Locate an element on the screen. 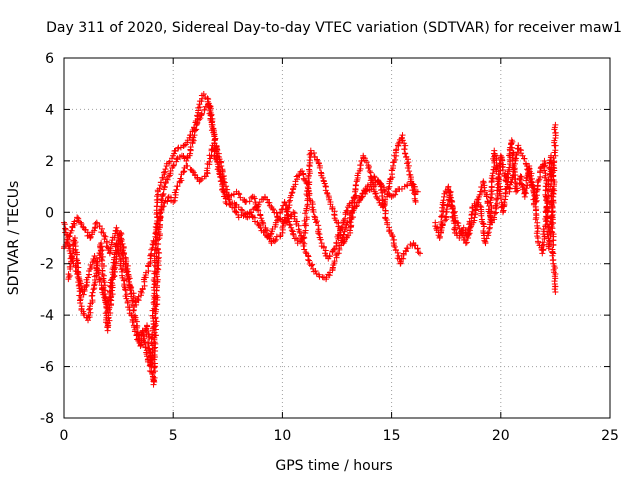  y-axis-label: SDTVAR / TECUs is located at coordinates (14, 238).